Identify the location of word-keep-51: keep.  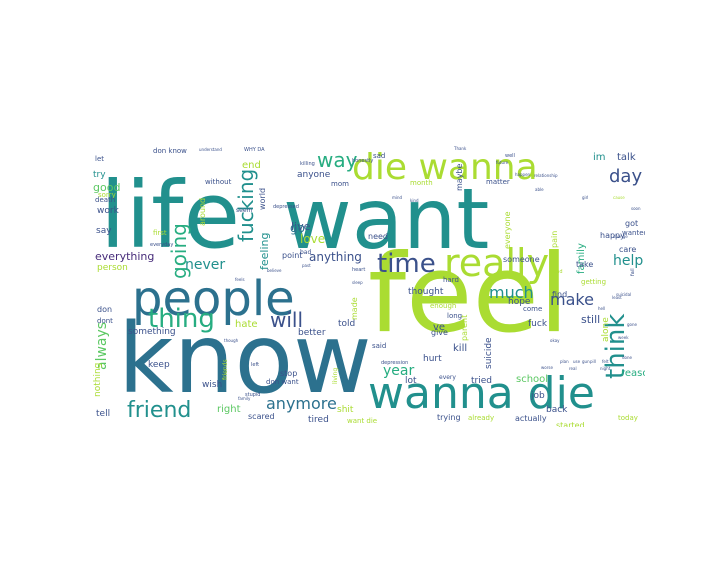
(159, 365).